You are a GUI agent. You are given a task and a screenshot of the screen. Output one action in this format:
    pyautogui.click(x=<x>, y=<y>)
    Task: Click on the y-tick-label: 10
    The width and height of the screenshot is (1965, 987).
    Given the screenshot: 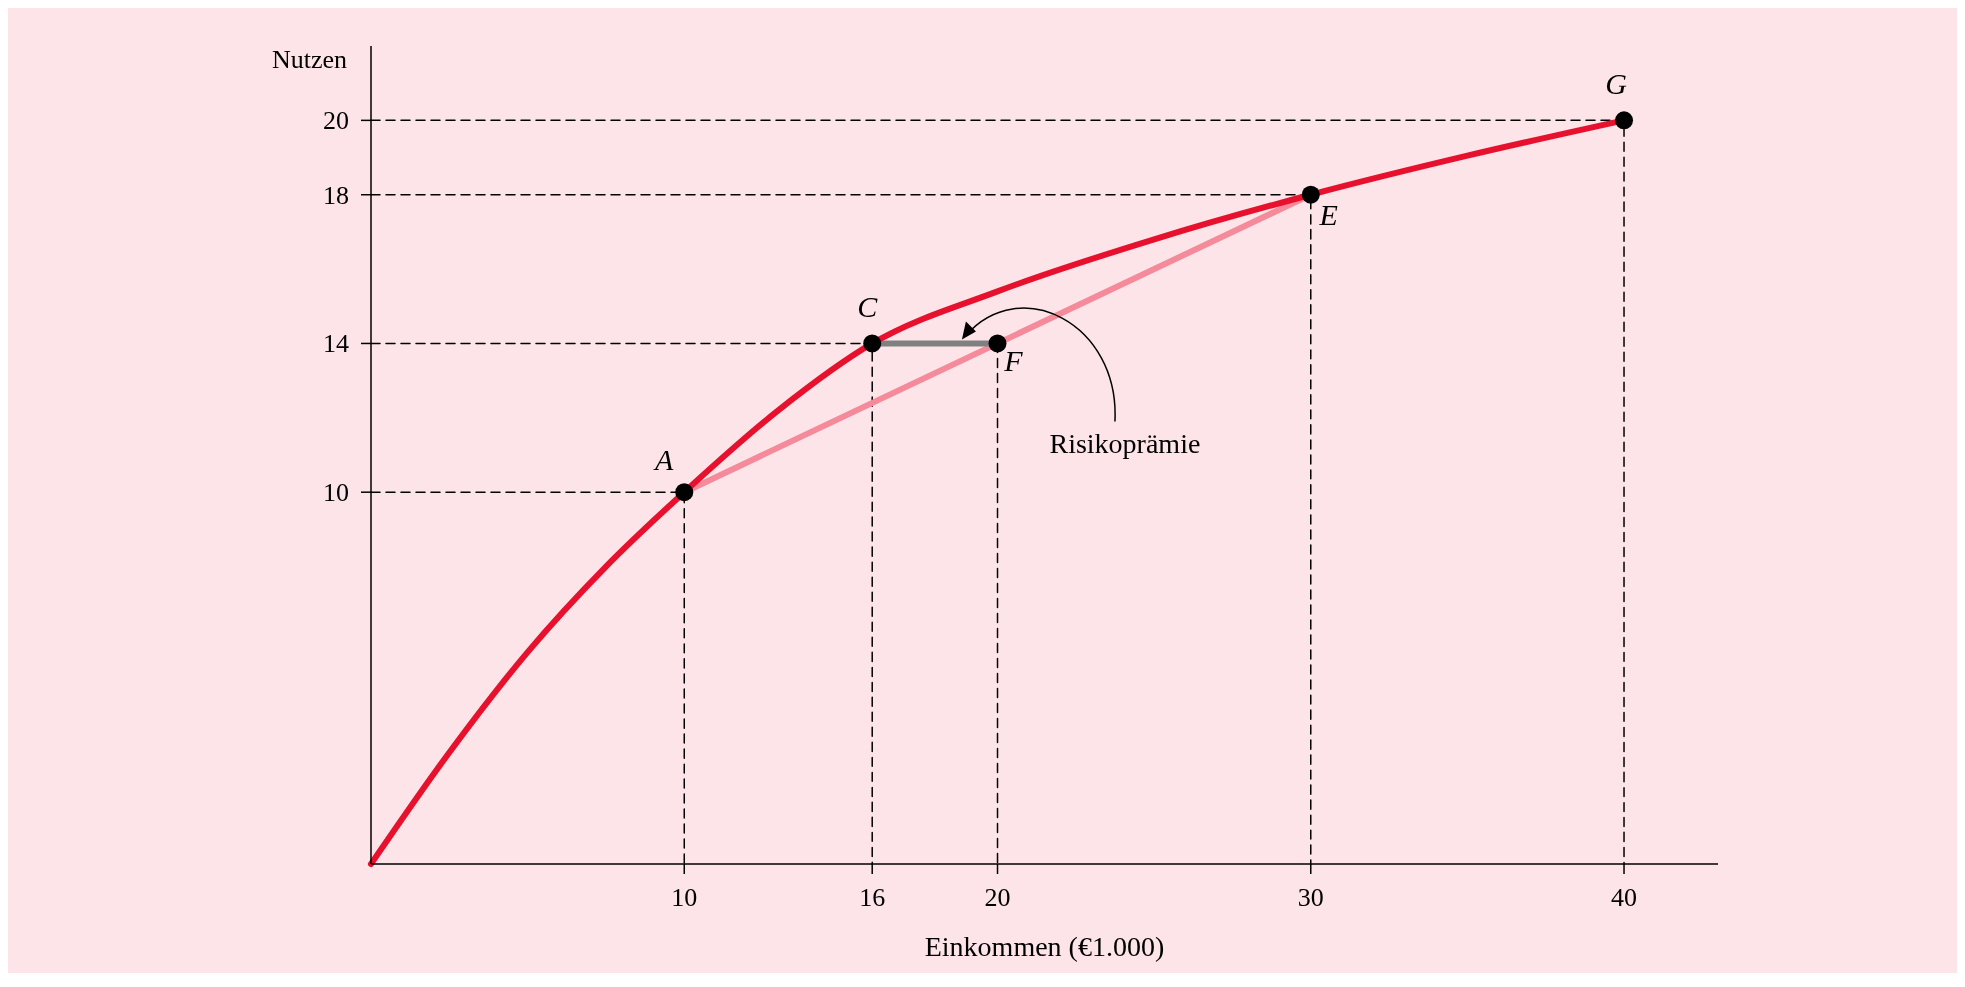 What is the action you would take?
    pyautogui.click(x=336, y=493)
    